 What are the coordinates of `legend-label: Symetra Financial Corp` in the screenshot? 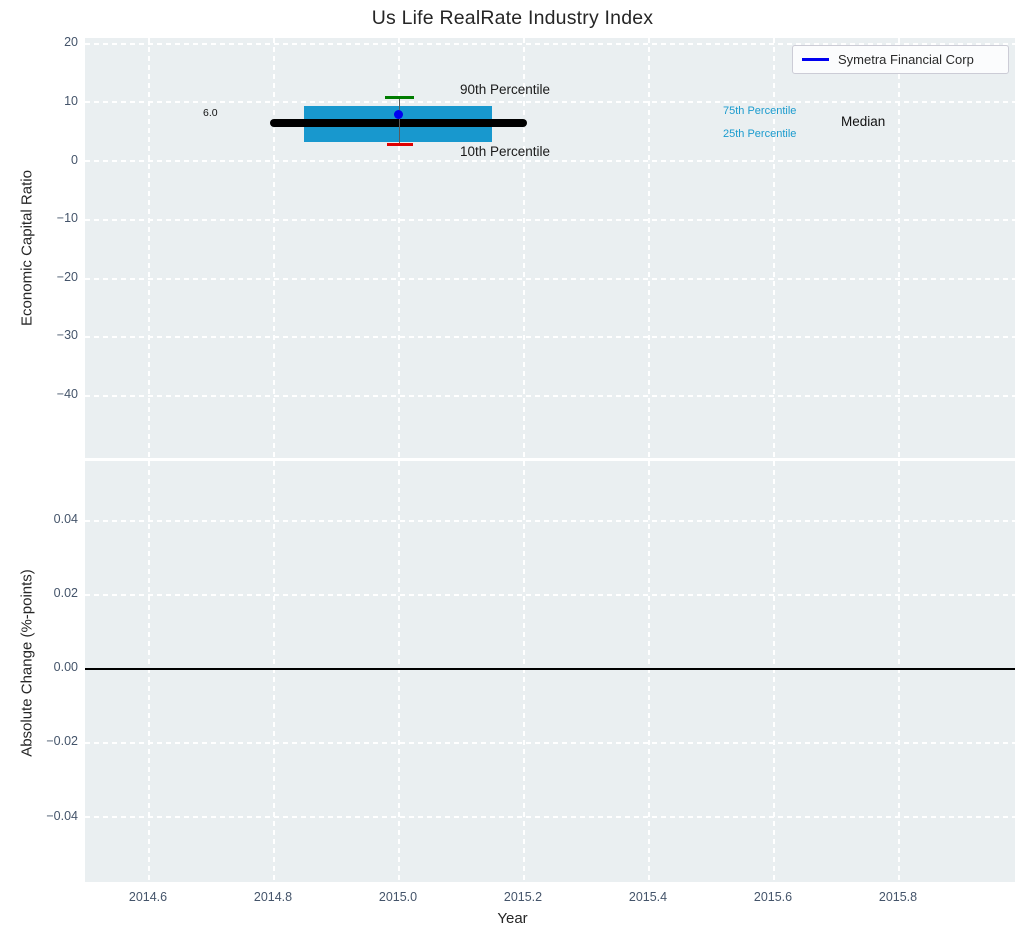 It's located at (906, 59).